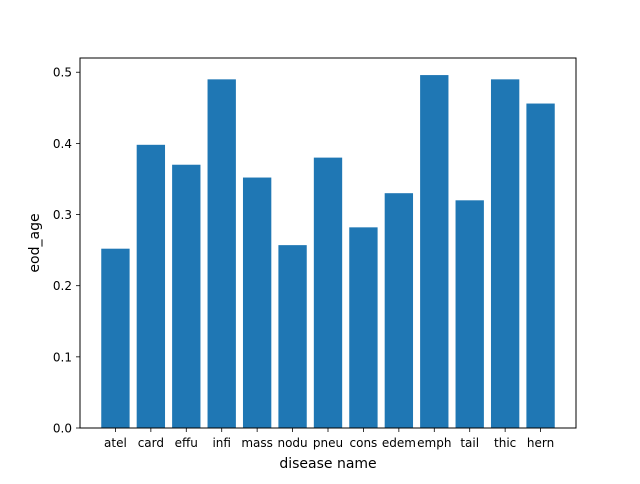 This screenshot has width=640, height=484. I want to click on x-tick-label: thic, so click(505, 443).